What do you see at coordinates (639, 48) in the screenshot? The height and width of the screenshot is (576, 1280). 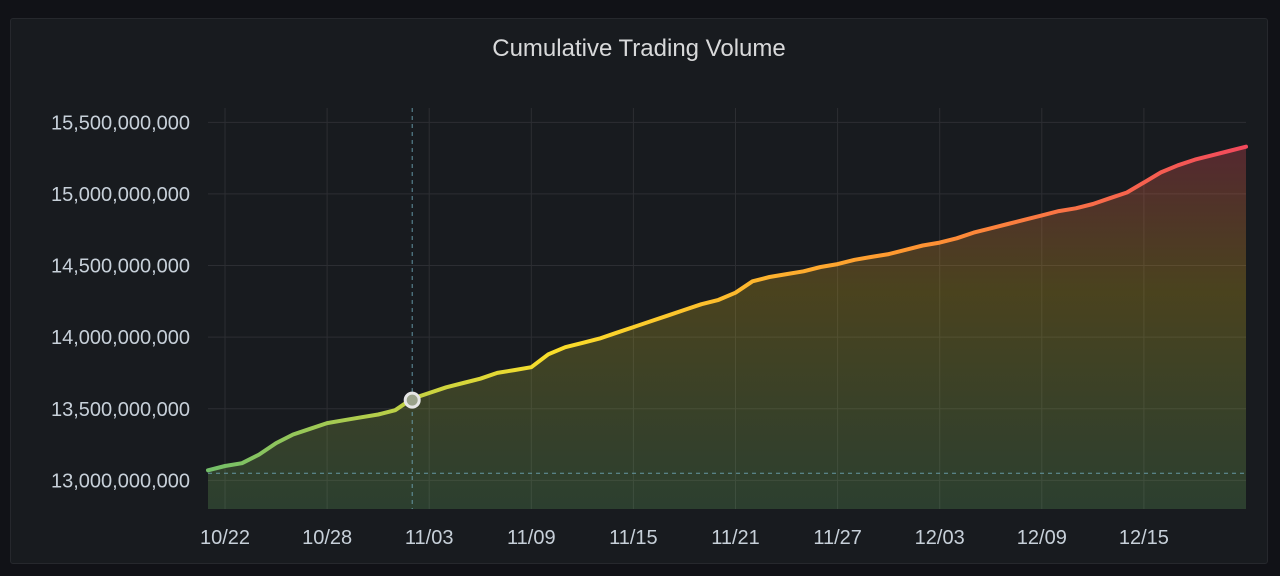 I see `panel-title: Cumulative Trading Volume` at bounding box center [639, 48].